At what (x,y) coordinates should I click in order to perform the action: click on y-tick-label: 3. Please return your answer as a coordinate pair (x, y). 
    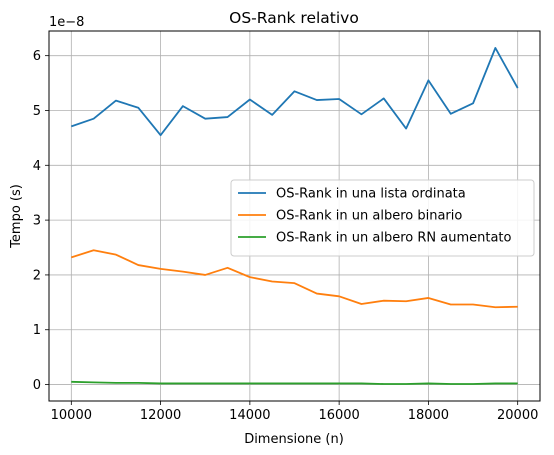
    Looking at the image, I should click on (37, 221).